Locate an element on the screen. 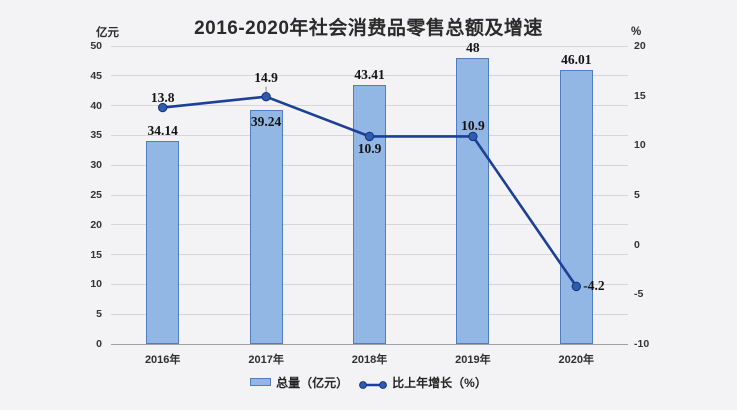 The height and width of the screenshot is (410, 737). right-axis-tick-label: 10 is located at coordinates (640, 145).